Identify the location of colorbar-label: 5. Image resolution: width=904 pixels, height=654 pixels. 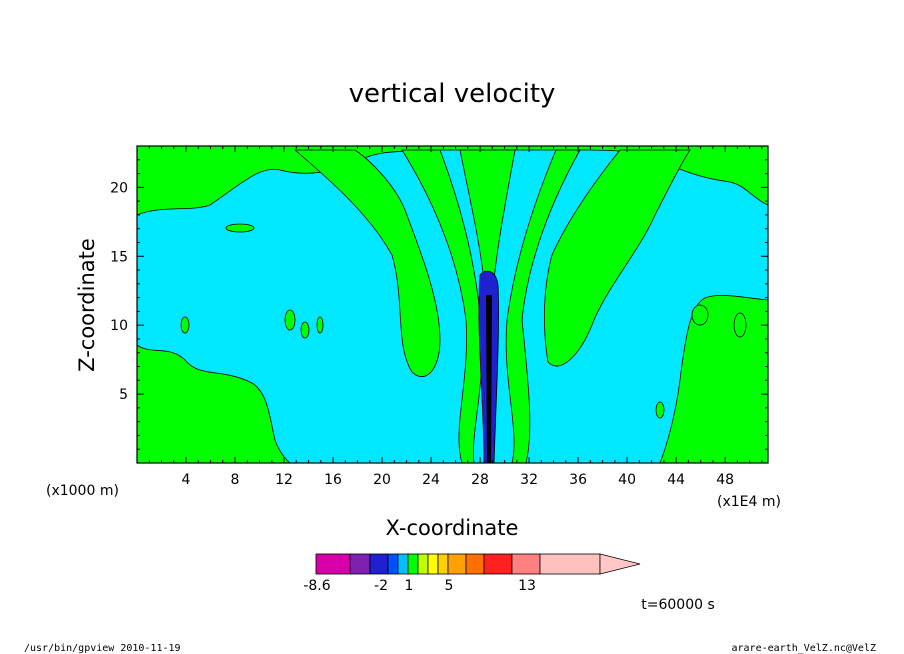
(449, 586).